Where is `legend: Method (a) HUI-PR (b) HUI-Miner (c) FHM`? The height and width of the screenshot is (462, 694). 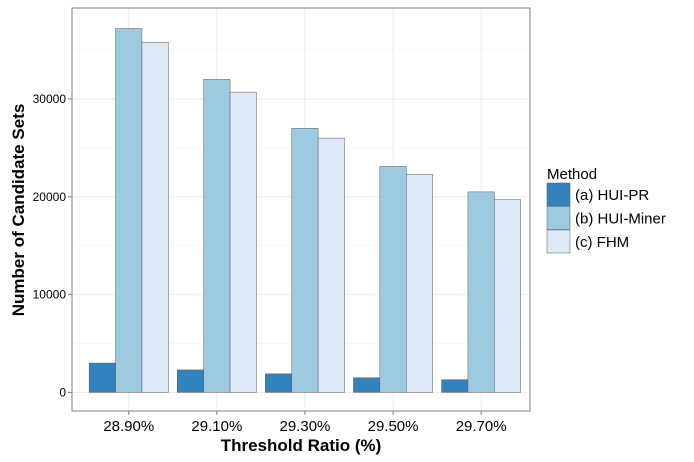
legend: Method (a) HUI-PR (b) HUI-Miner (c) FHM is located at coordinates (606, 210).